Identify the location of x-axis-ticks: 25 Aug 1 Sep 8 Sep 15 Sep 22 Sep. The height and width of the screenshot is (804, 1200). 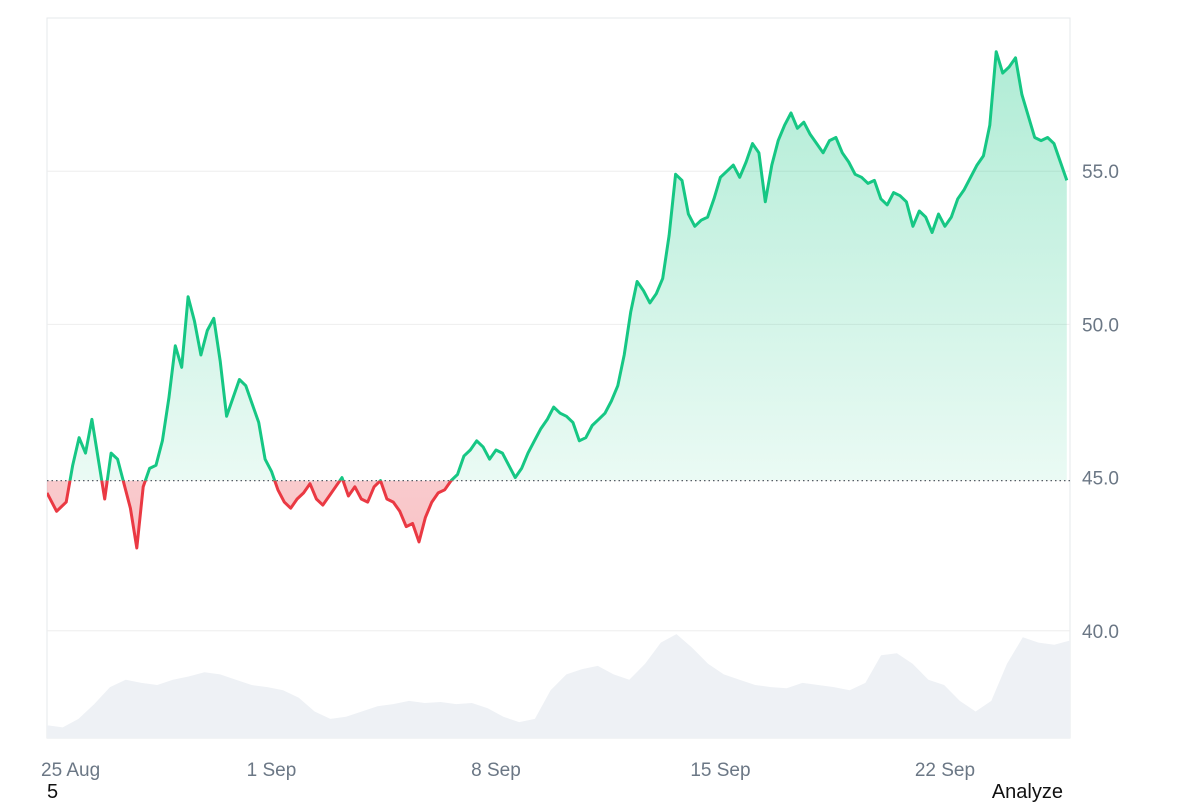
(508, 770).